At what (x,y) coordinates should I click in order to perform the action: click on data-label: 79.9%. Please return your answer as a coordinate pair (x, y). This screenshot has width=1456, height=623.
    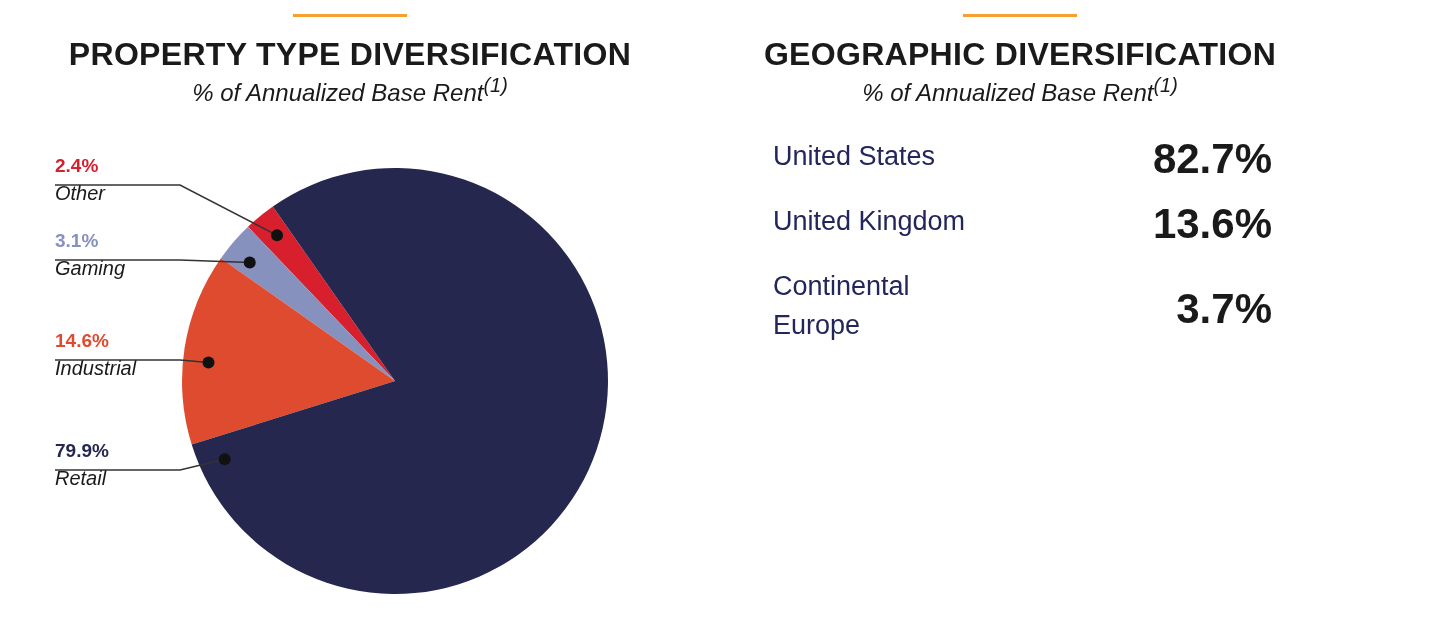
    Looking at the image, I should click on (82, 450).